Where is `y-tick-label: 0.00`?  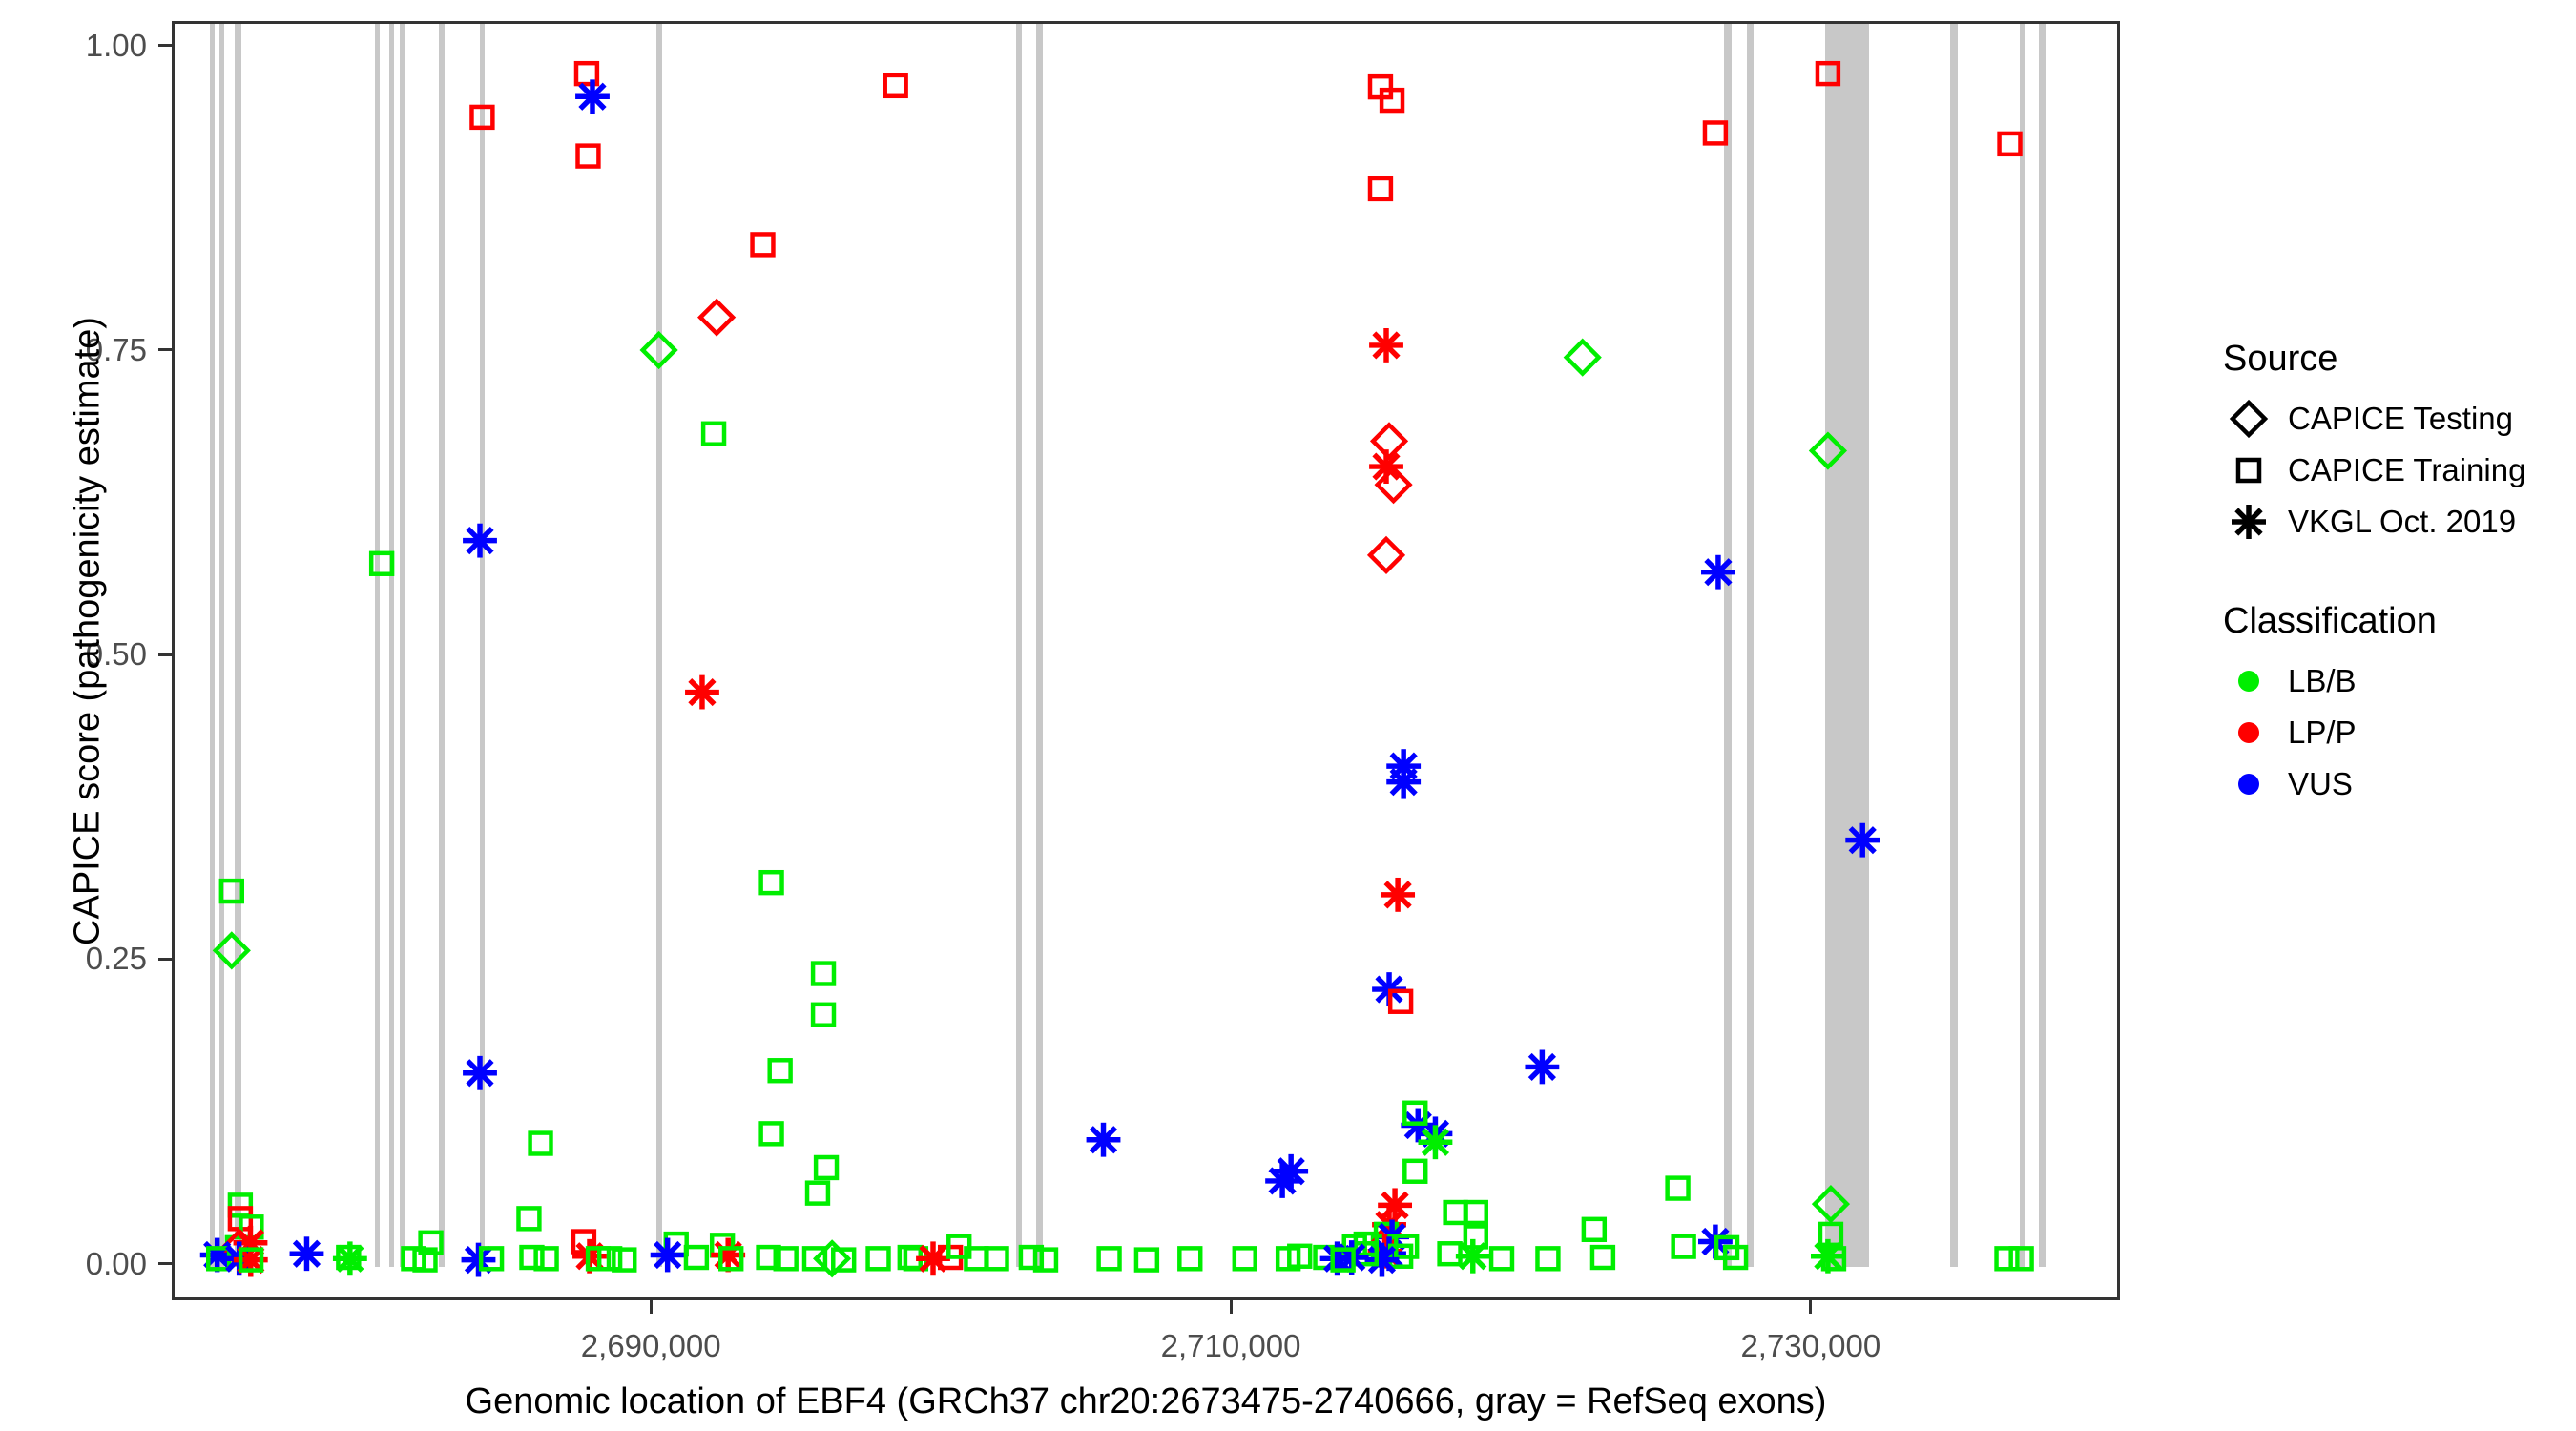
y-tick-label: 0.00 is located at coordinates (116, 1263).